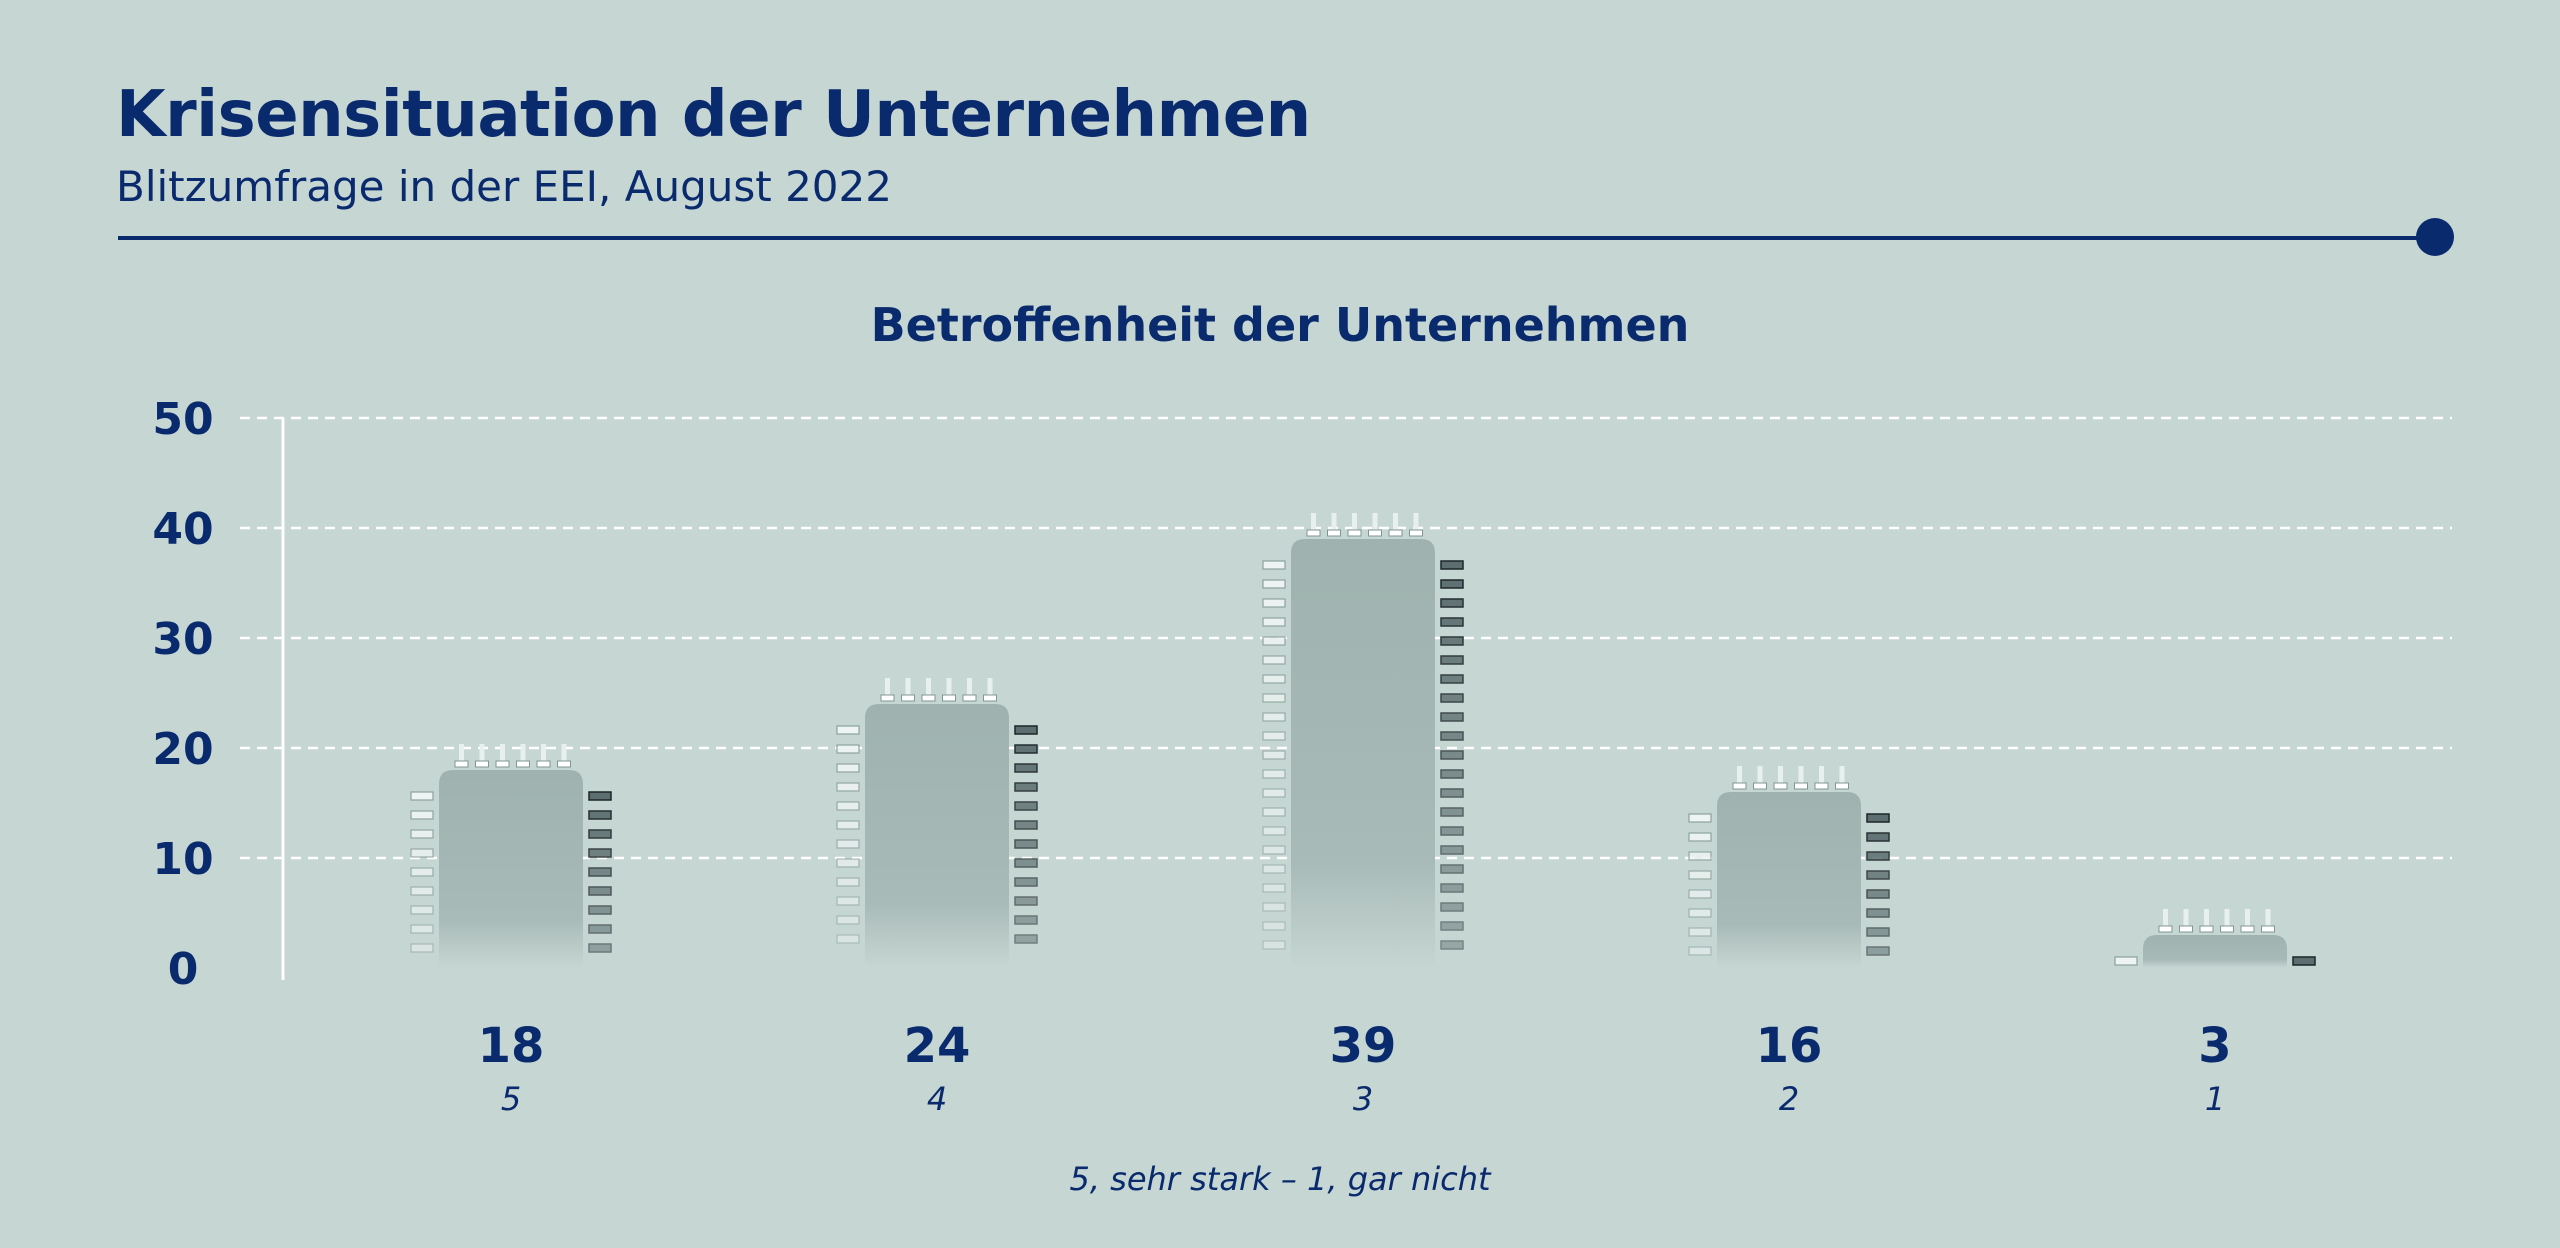 The height and width of the screenshot is (1248, 2560). Describe the element at coordinates (937, 1099) in the screenshot. I see `category-label: 4` at that location.